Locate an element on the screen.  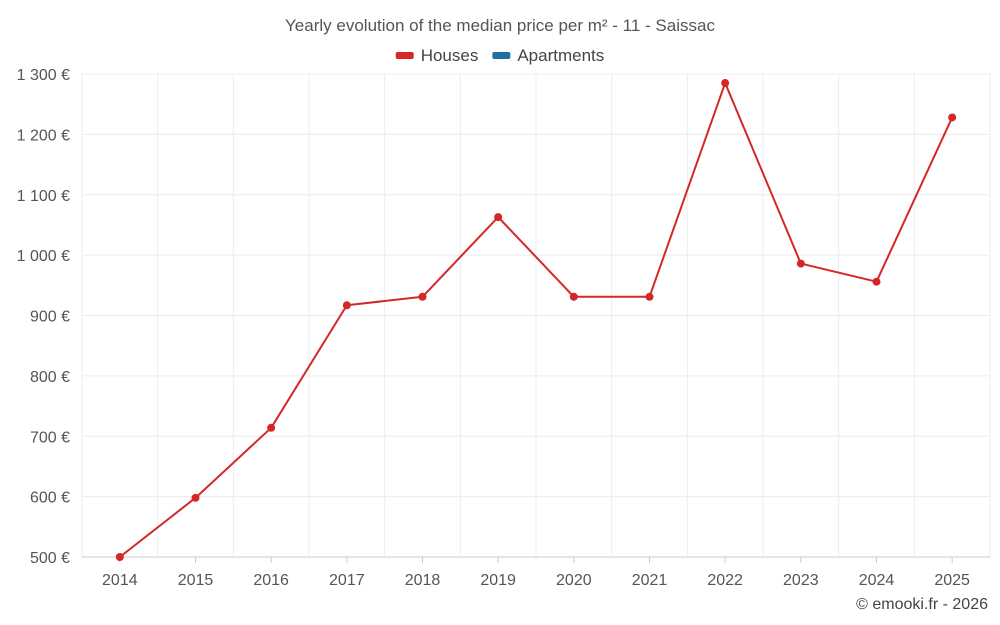
x-tick-label: 2016 is located at coordinates (271, 580).